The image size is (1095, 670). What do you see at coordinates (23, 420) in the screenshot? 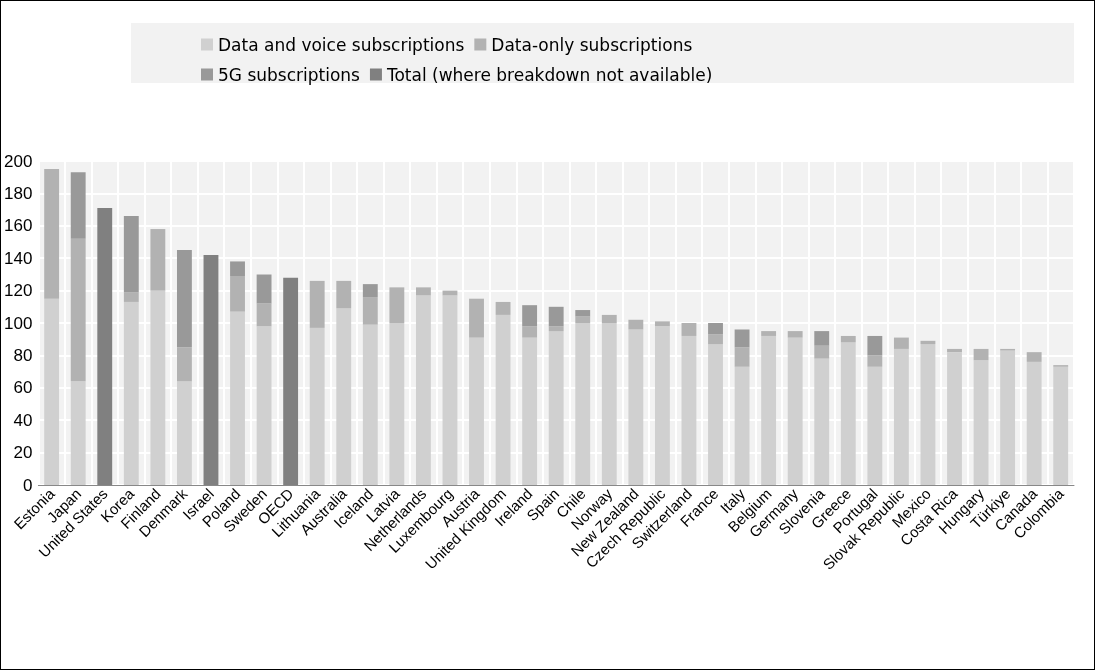
I see `y-tick-label: 40` at bounding box center [23, 420].